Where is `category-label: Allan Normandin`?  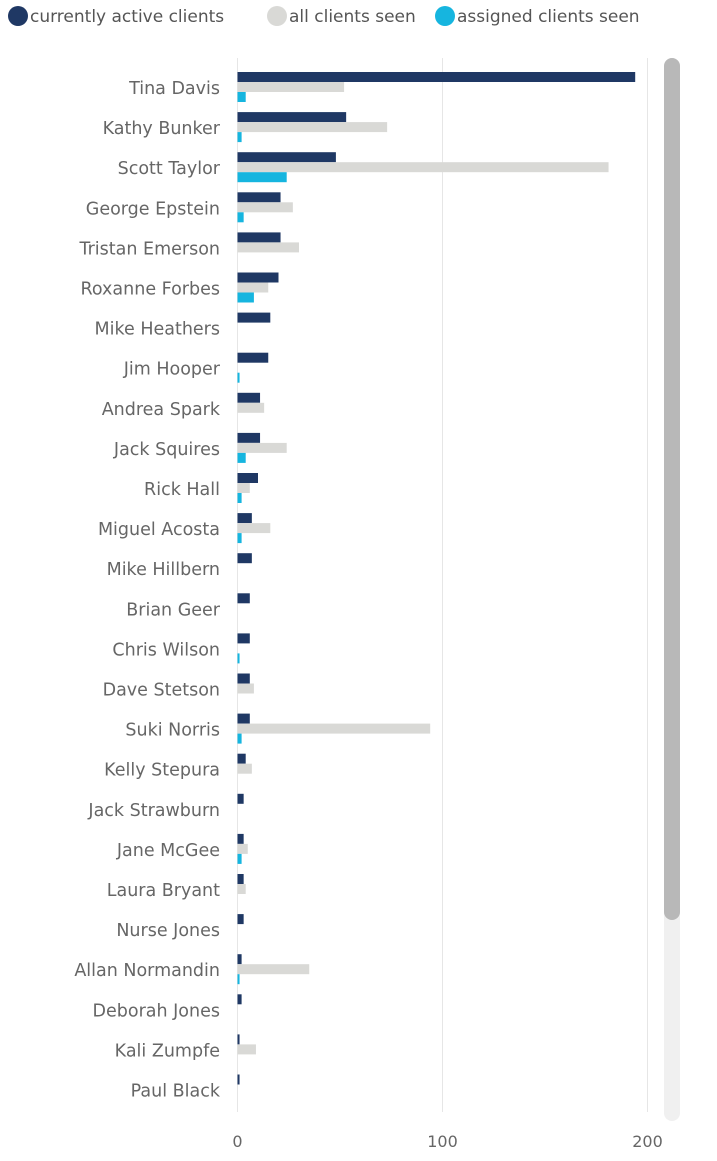 category-label: Allan Normandin is located at coordinates (147, 971).